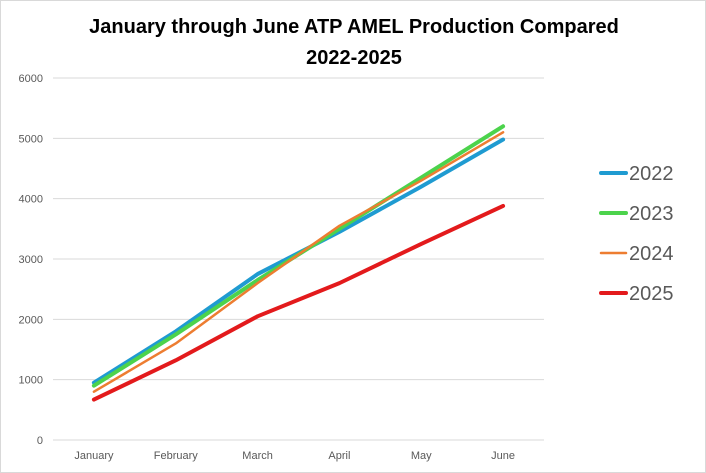 The width and height of the screenshot is (706, 473). I want to click on y-tick-label: 0, so click(40, 441).